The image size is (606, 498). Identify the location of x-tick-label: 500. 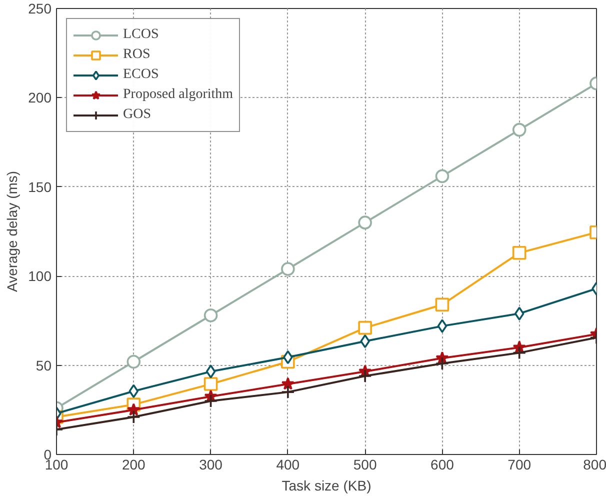
(365, 464).